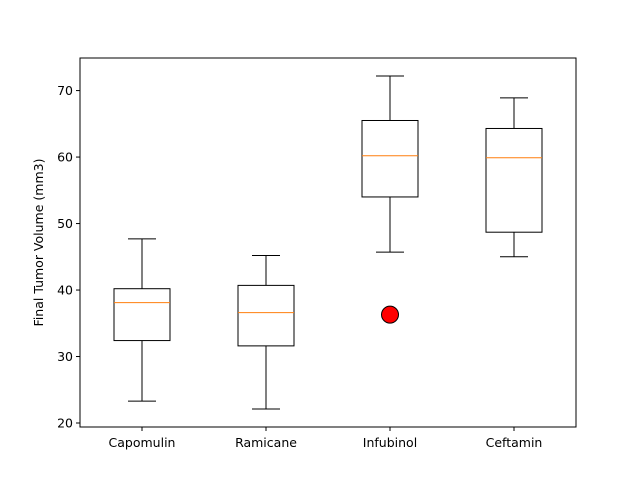  Describe the element at coordinates (390, 442) in the screenshot. I see `x-tick-label: Infubinol` at that location.